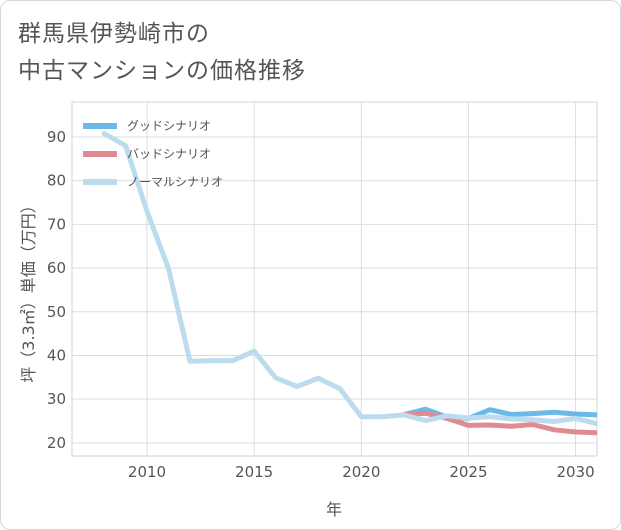  Describe the element at coordinates (56, 399) in the screenshot. I see `y-tick-label: 30` at that location.